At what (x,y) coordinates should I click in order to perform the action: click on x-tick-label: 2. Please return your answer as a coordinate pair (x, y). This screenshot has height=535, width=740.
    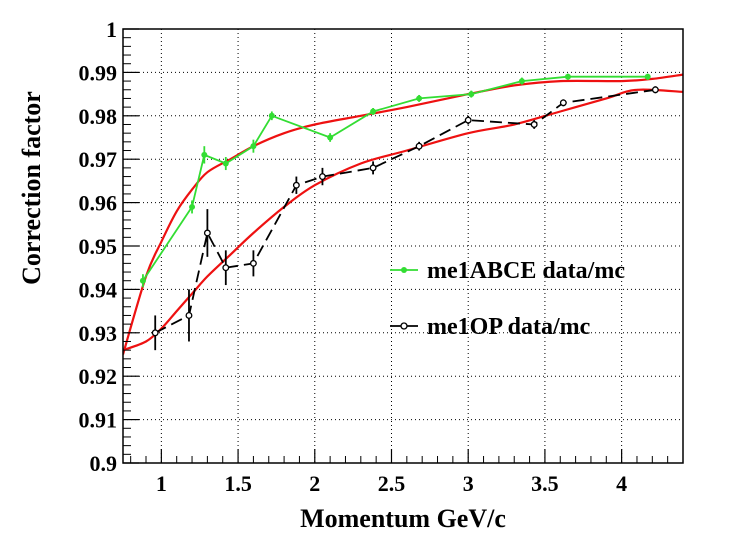
    Looking at the image, I should click on (314, 483).